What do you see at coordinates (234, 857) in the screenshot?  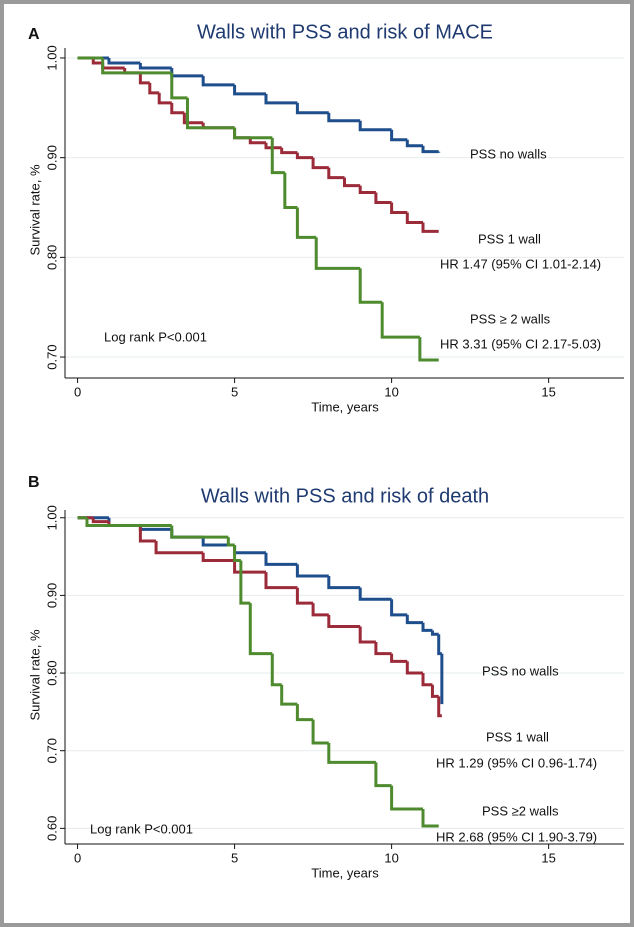 I see `x-tick-label: 5` at bounding box center [234, 857].